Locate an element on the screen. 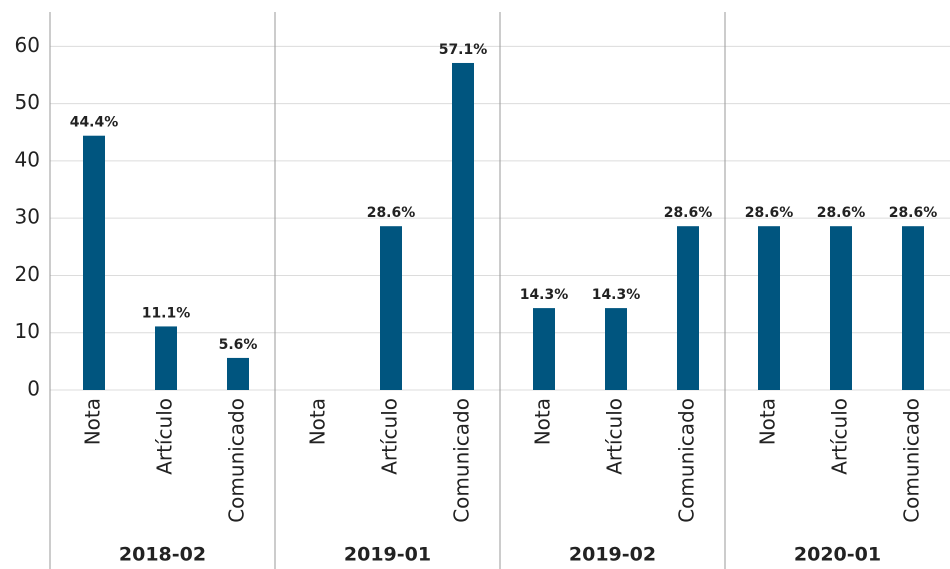 Image resolution: width=950 pixels, height=569 pixels. value-label: 44.4% is located at coordinates (94, 123).